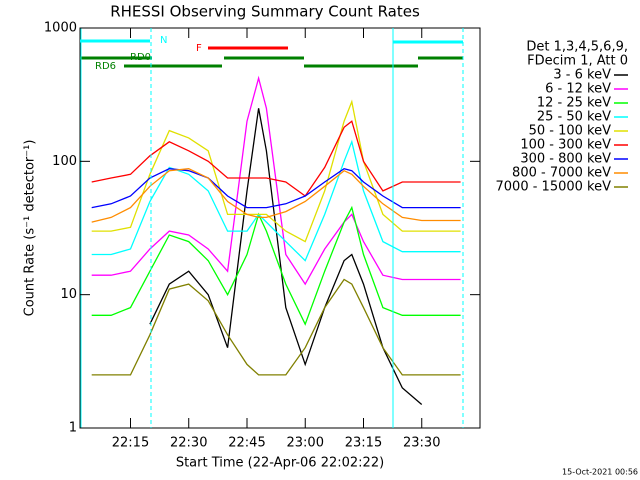  Describe the element at coordinates (582, 75) in the screenshot. I see `legend-label: 3 - 6 keV` at that location.